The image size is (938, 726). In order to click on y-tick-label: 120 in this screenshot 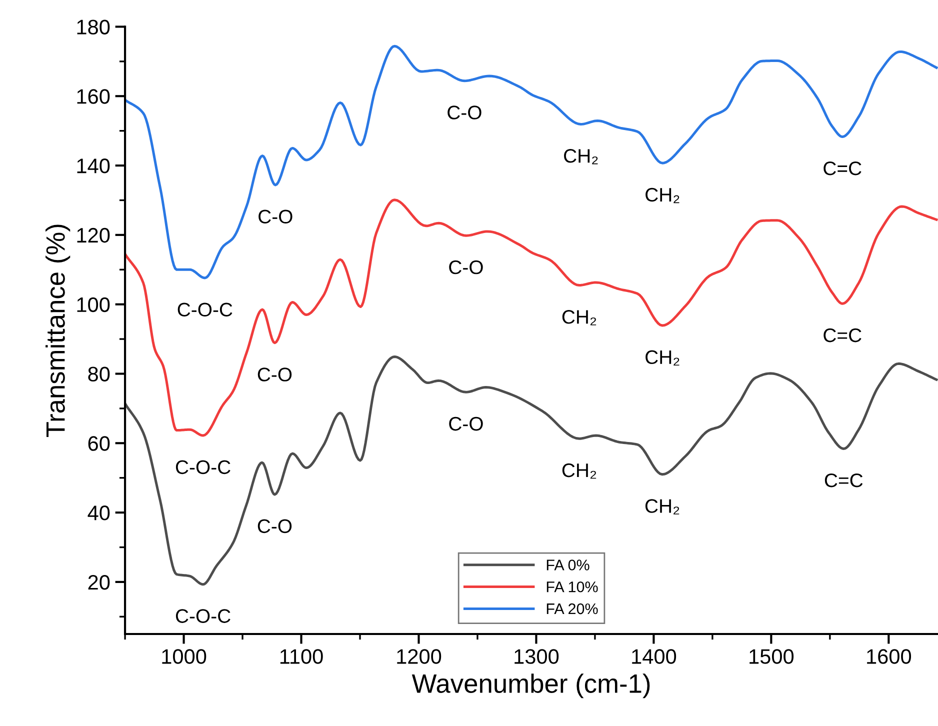, I will do `click(93, 235)`.